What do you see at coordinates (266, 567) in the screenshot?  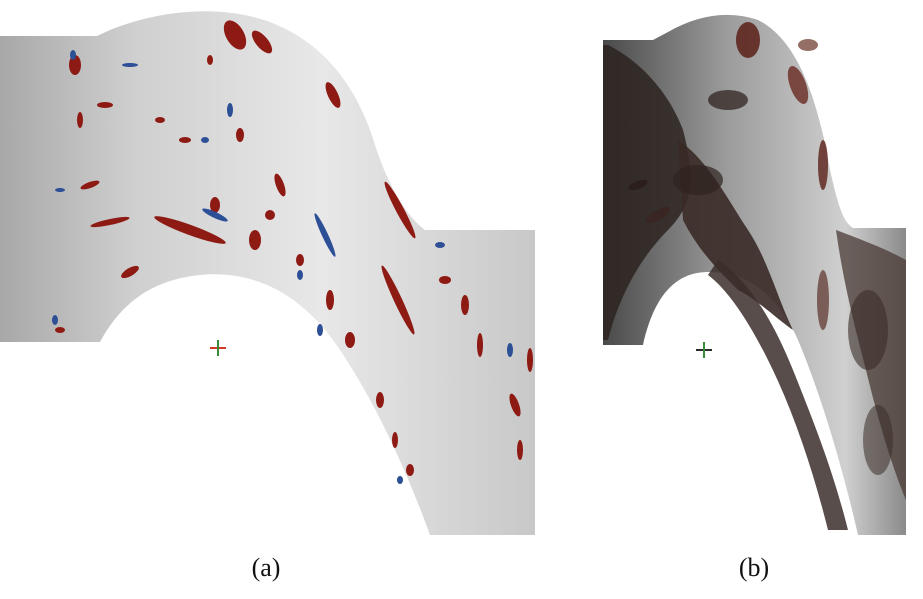 I see `panel-a-caption: (a)` at bounding box center [266, 567].